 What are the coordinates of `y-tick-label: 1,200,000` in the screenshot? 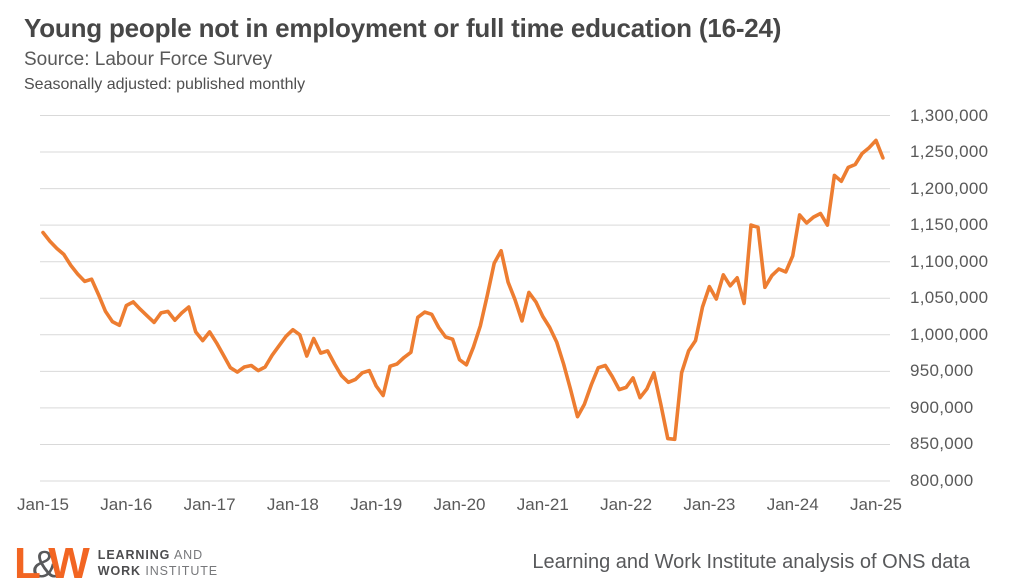 It's located at (949, 188).